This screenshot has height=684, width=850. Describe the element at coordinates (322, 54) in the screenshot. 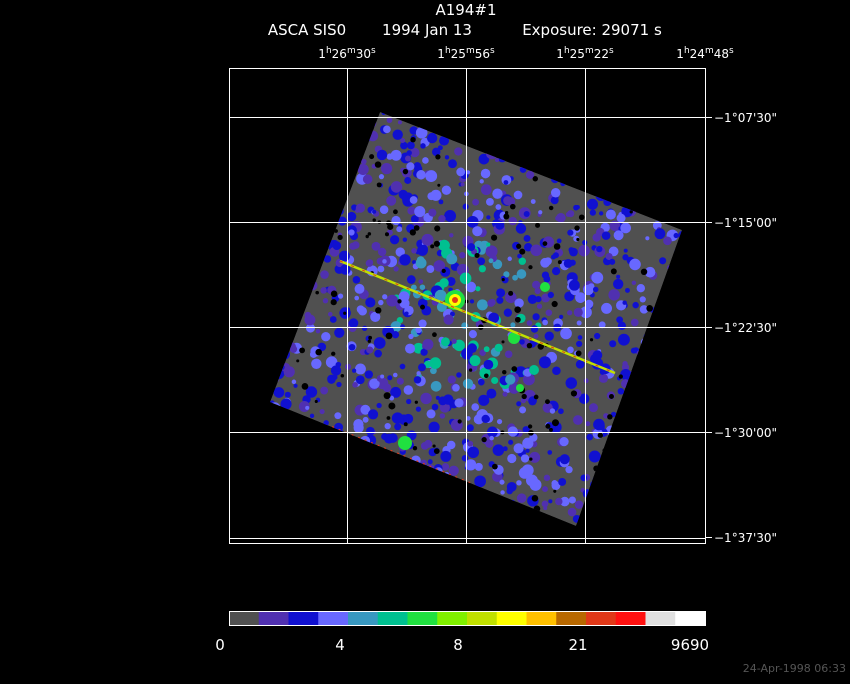

I see `ra-value: 1` at that location.